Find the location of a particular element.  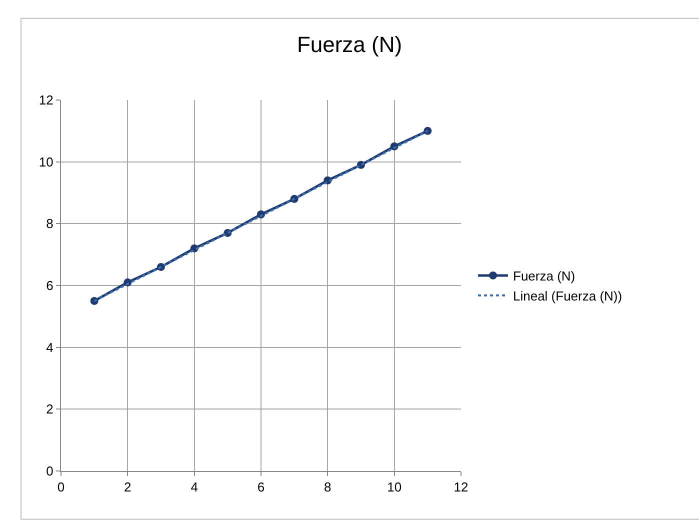

y-tick-label: 6 is located at coordinates (50, 286).